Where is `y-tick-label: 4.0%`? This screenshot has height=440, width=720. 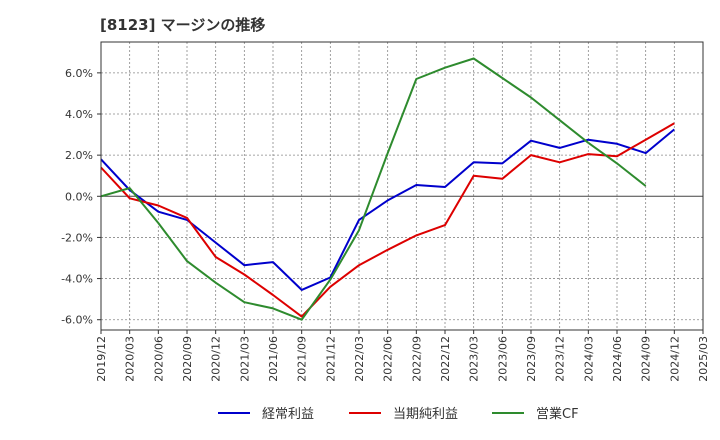
y-tick-label: 4.0% is located at coordinates (79, 114).